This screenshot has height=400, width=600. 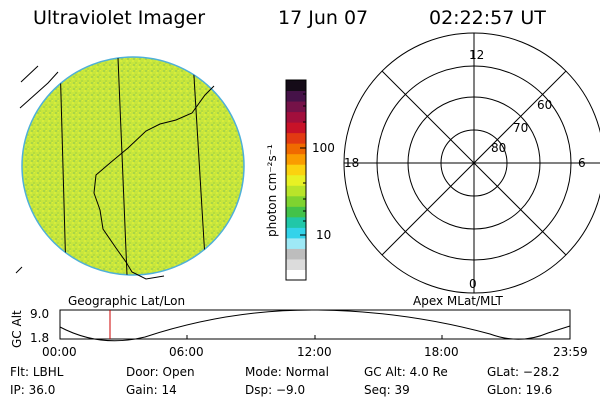 What do you see at coordinates (323, 18) in the screenshot?
I see `date-label: 17 Jun 07` at bounding box center [323, 18].